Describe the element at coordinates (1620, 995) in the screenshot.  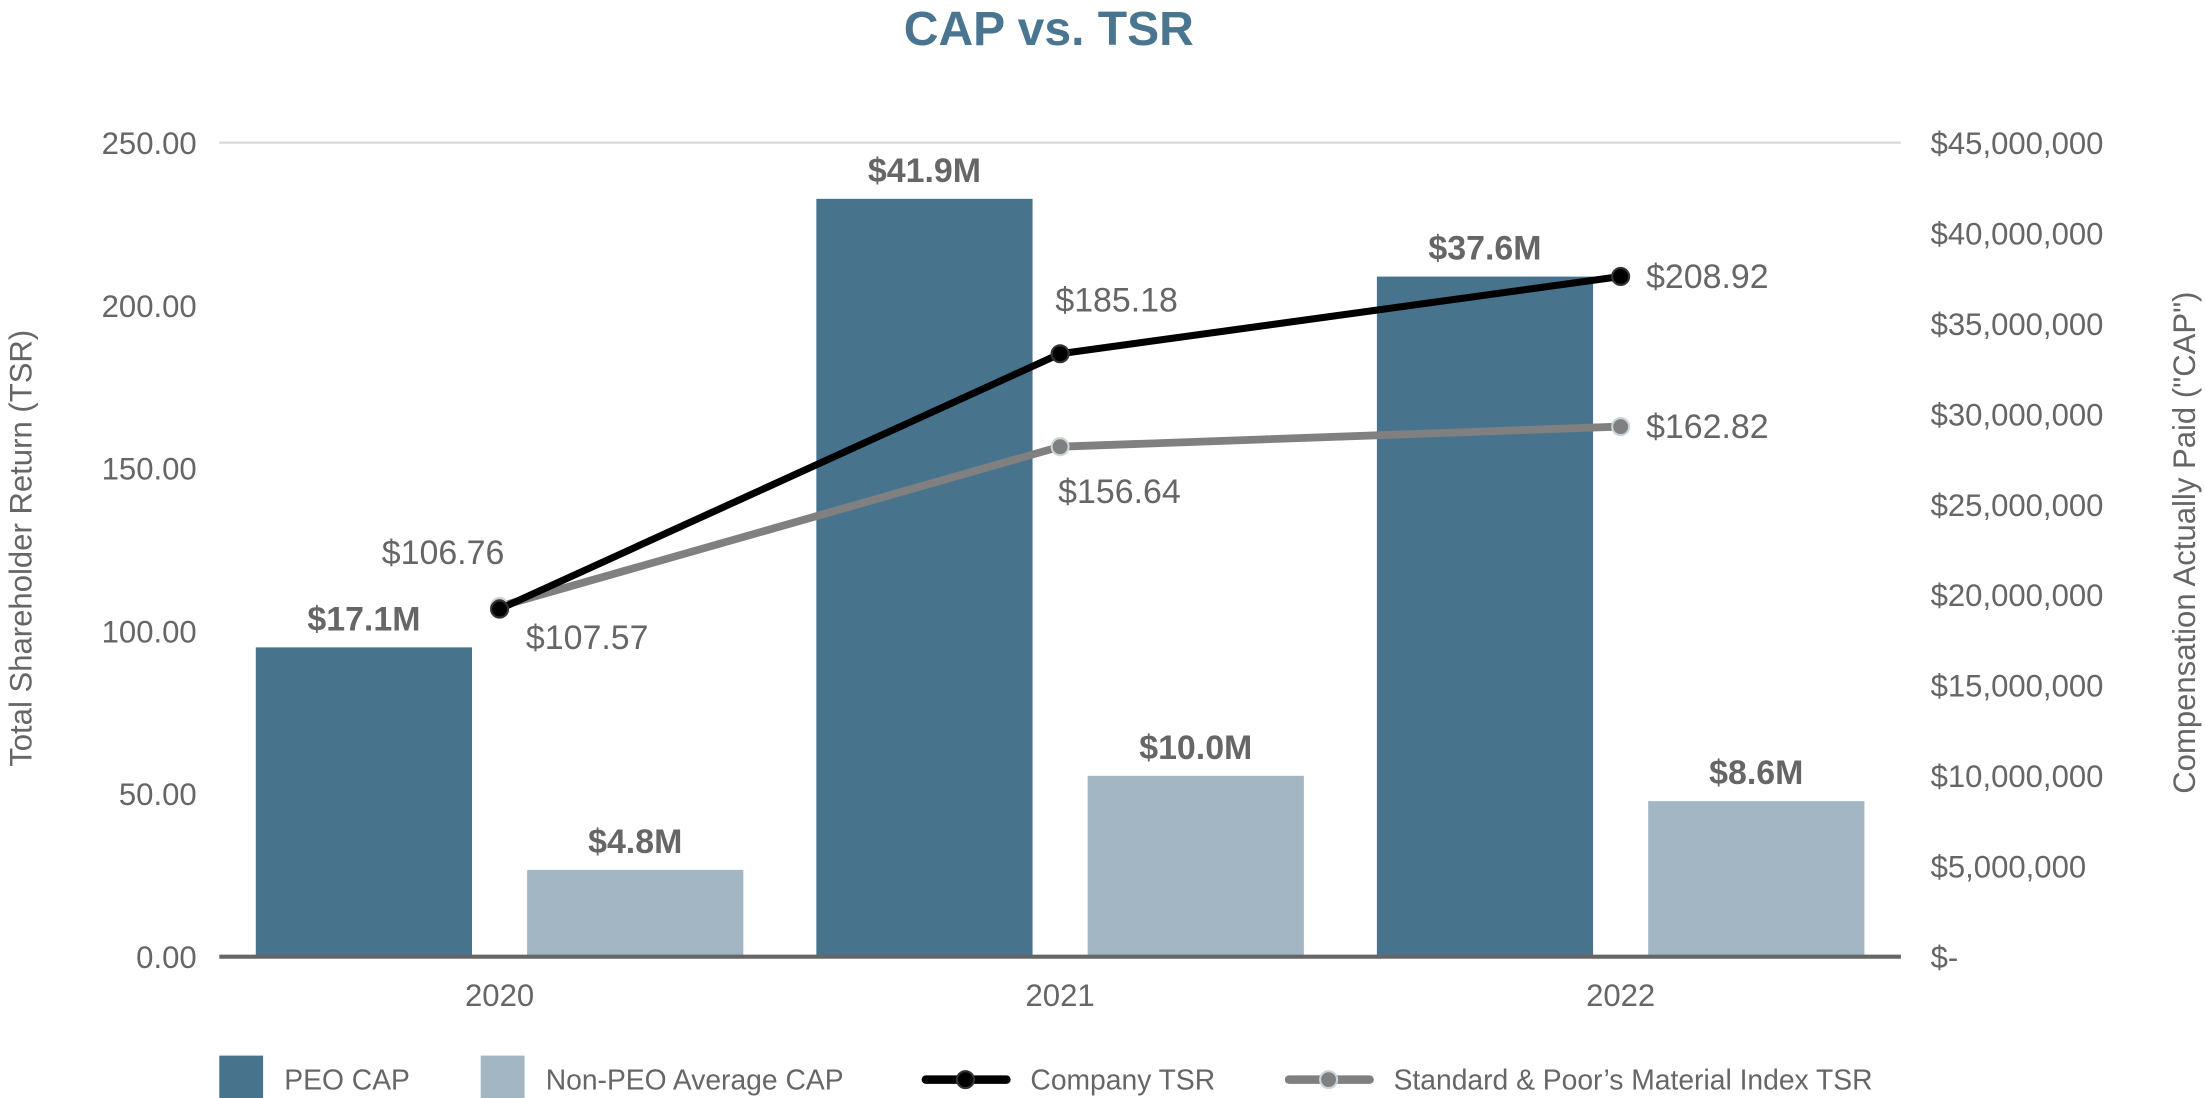
I see `x-tick-label: 2022` at that location.